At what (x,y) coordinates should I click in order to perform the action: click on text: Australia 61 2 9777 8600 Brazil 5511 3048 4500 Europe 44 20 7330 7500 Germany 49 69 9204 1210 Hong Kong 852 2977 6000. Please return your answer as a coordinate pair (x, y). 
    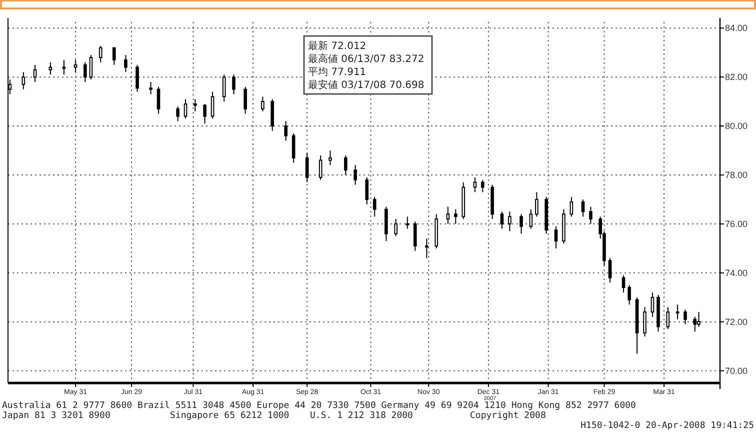
    Looking at the image, I should click on (319, 406).